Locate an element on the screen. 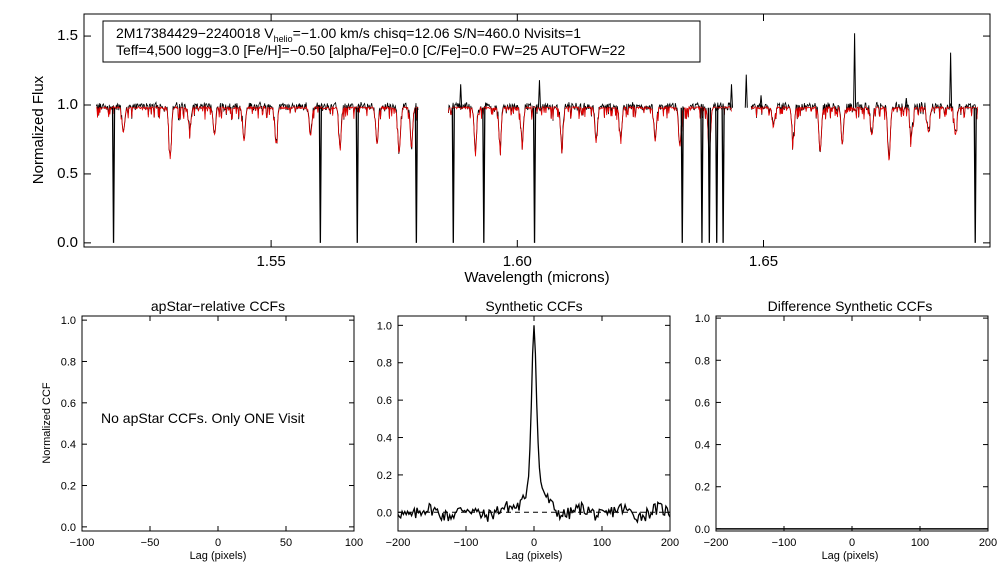 The width and height of the screenshot is (1008, 576). apstar-xtick-label: 50 is located at coordinates (286, 543).